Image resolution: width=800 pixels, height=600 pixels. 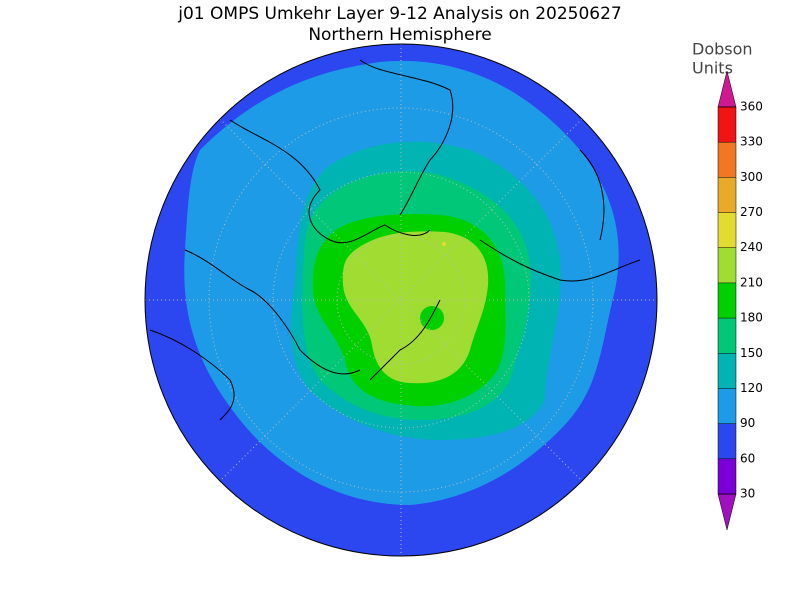 I want to click on colorbar-tick-label: 90, so click(x=747, y=423).